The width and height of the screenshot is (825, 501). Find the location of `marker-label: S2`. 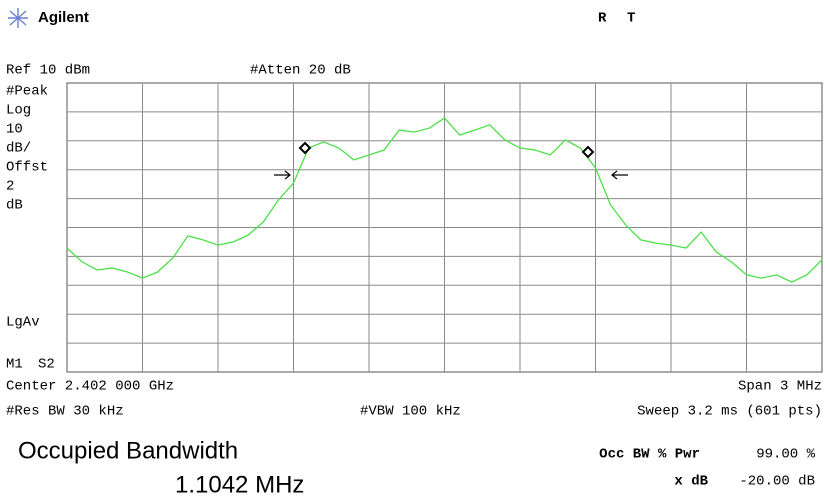

marker-label: S2 is located at coordinates (46, 365).